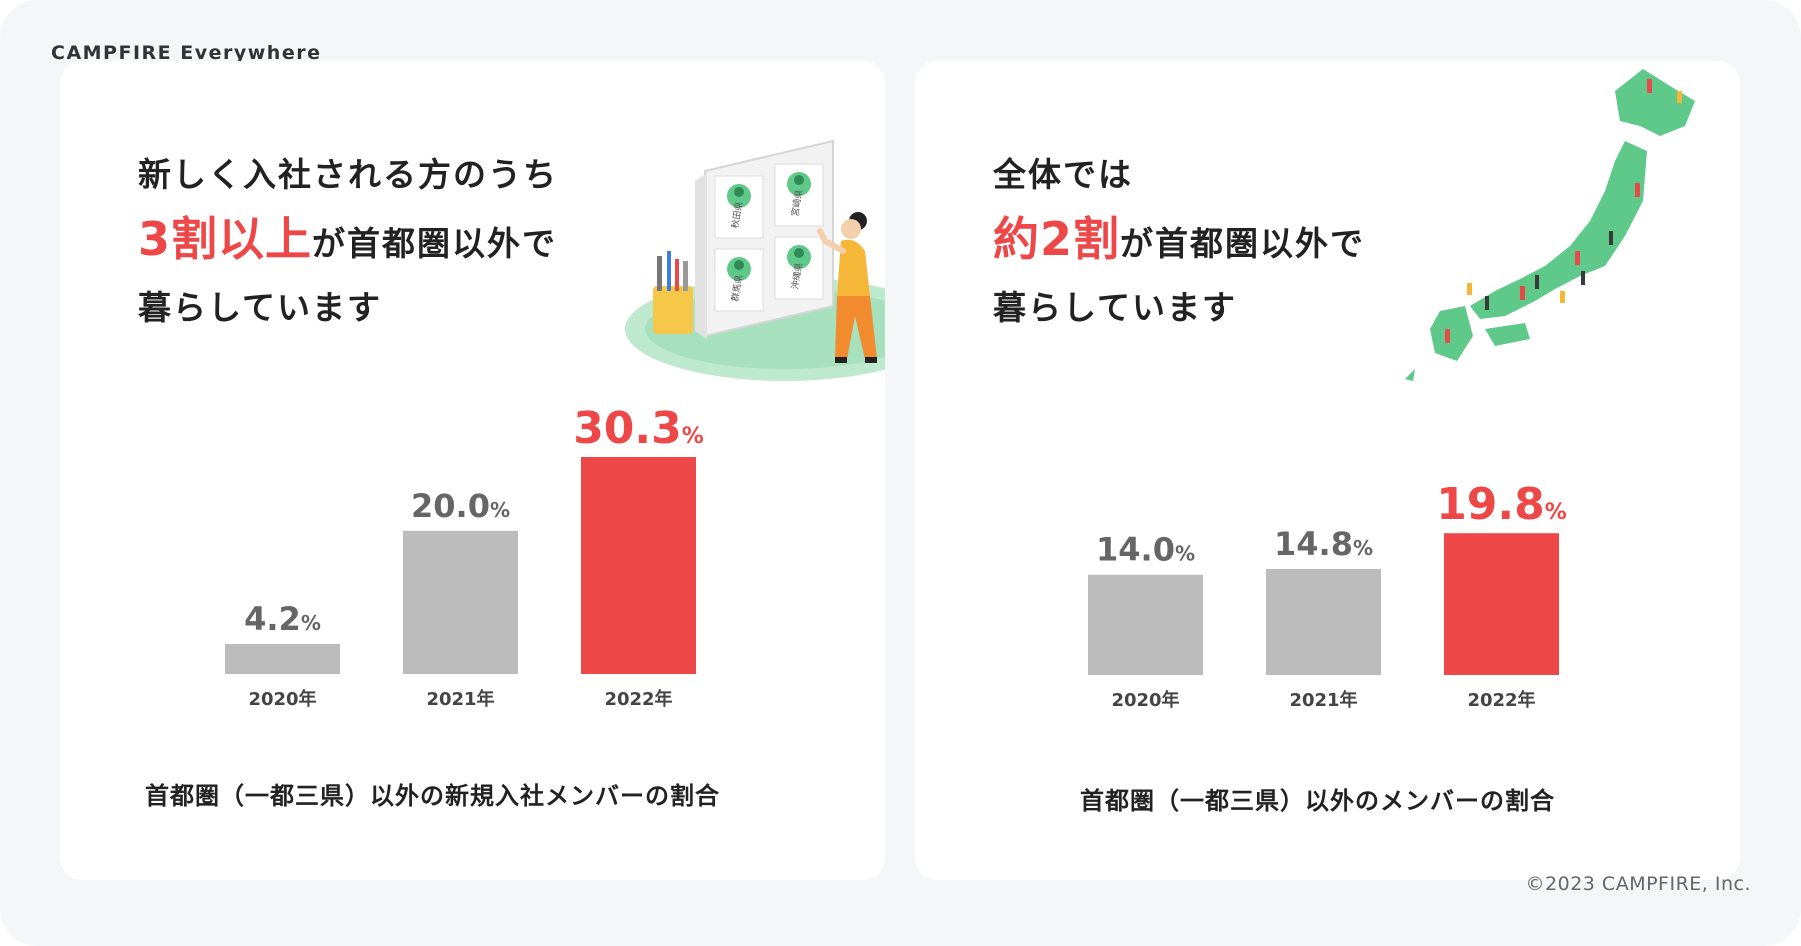 Image resolution: width=1801 pixels, height=946 pixels. I want to click on japan-map-illustration, so click(1550, 225).